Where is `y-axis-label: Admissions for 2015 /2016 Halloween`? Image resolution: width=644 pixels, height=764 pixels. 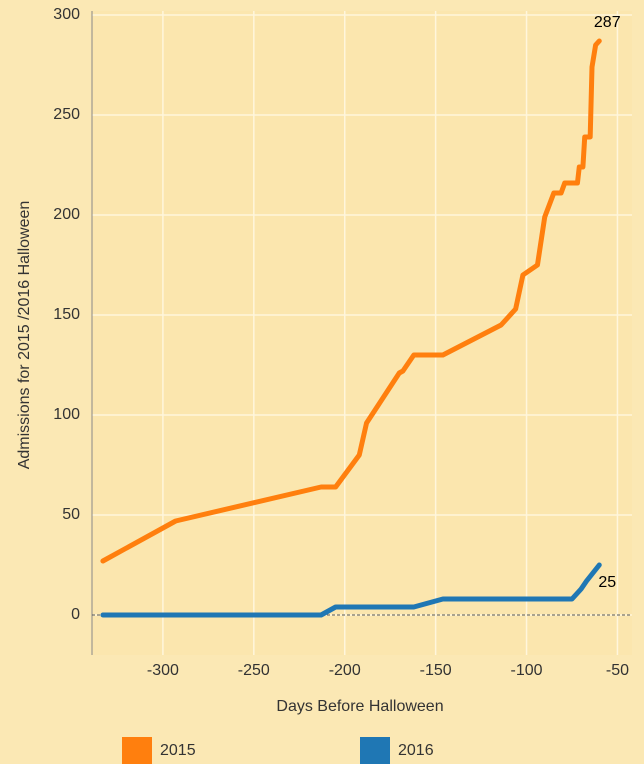 y-axis-label: Admissions for 2015 /2016 Halloween is located at coordinates (24, 335).